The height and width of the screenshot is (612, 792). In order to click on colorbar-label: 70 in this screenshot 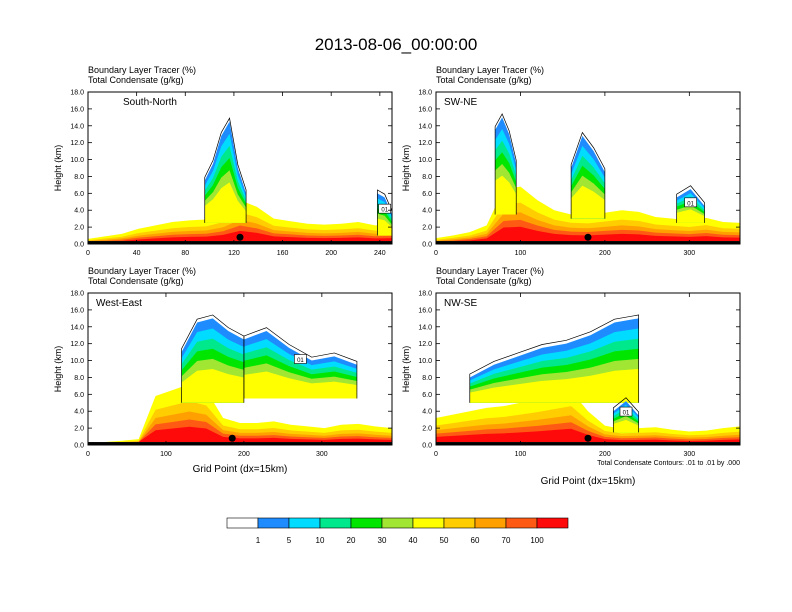, I will do `click(506, 540)`.